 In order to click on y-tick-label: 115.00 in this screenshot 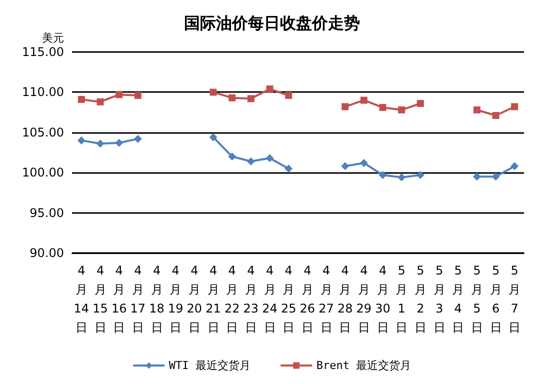, I will do `click(43, 52)`.